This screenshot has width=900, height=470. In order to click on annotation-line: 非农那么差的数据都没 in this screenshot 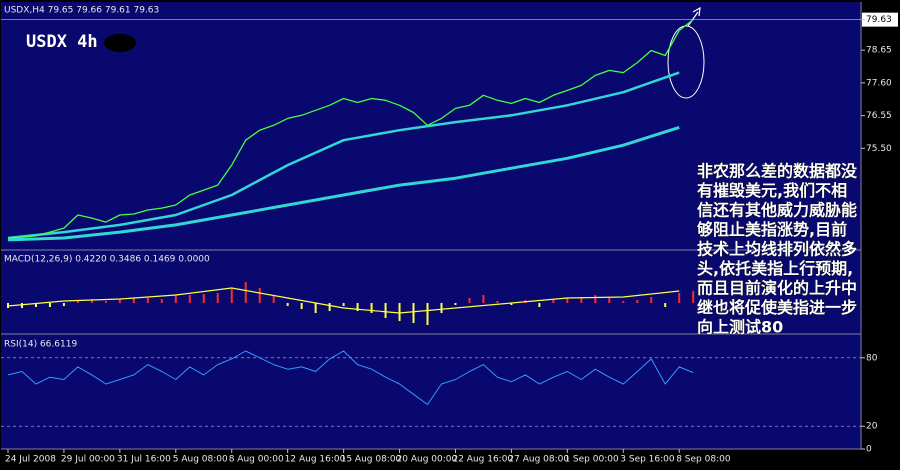, I will do `click(777, 171)`.